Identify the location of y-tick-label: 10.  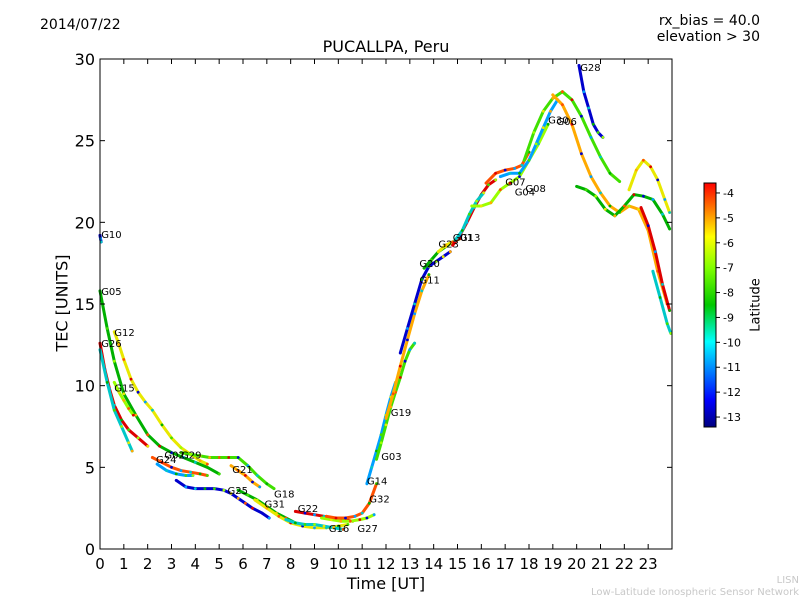
(85, 386).